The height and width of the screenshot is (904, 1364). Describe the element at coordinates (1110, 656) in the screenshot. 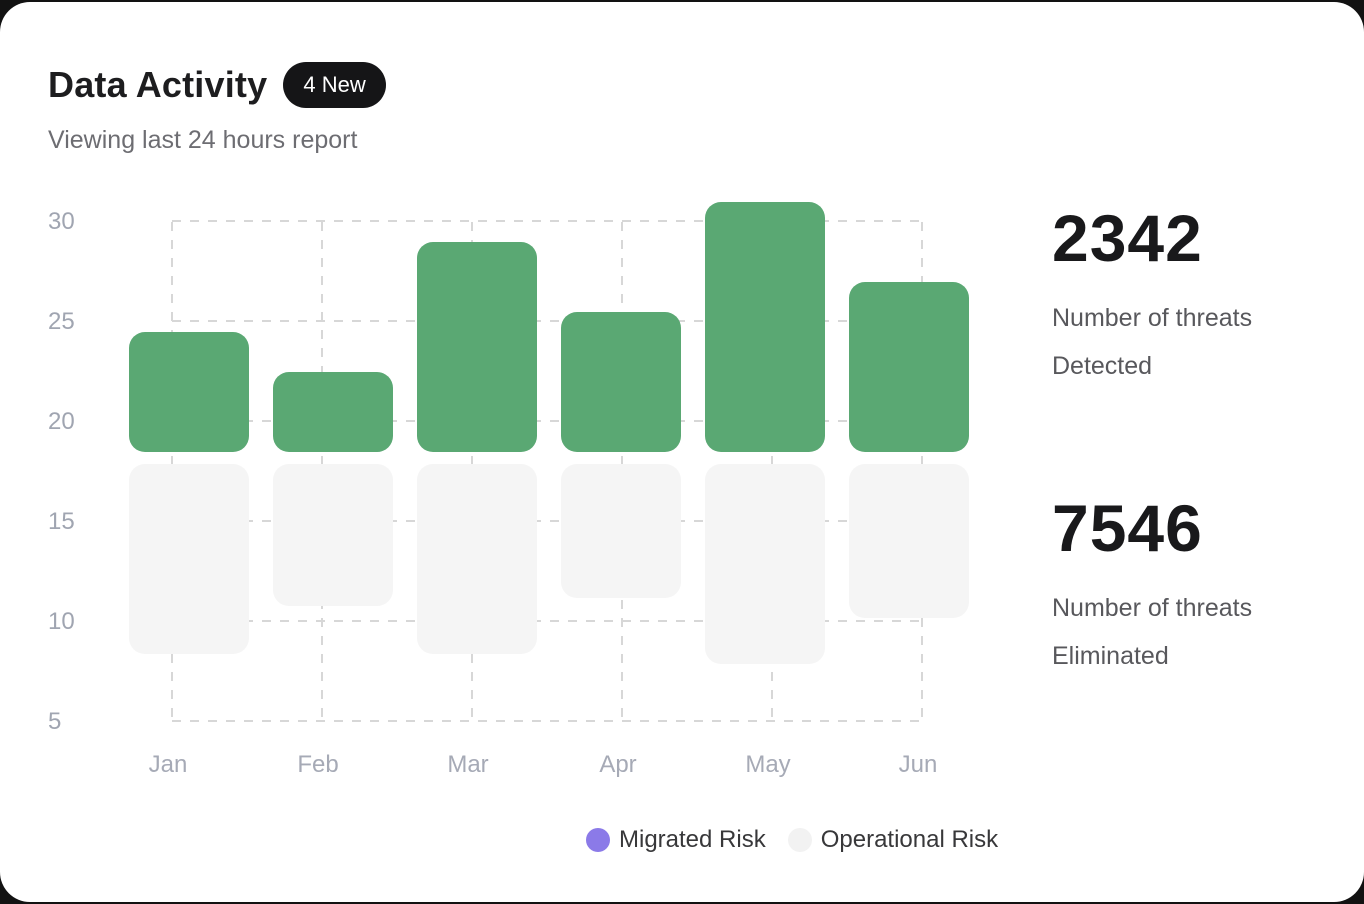

I see `stat-label-line: Eliminated` at that location.